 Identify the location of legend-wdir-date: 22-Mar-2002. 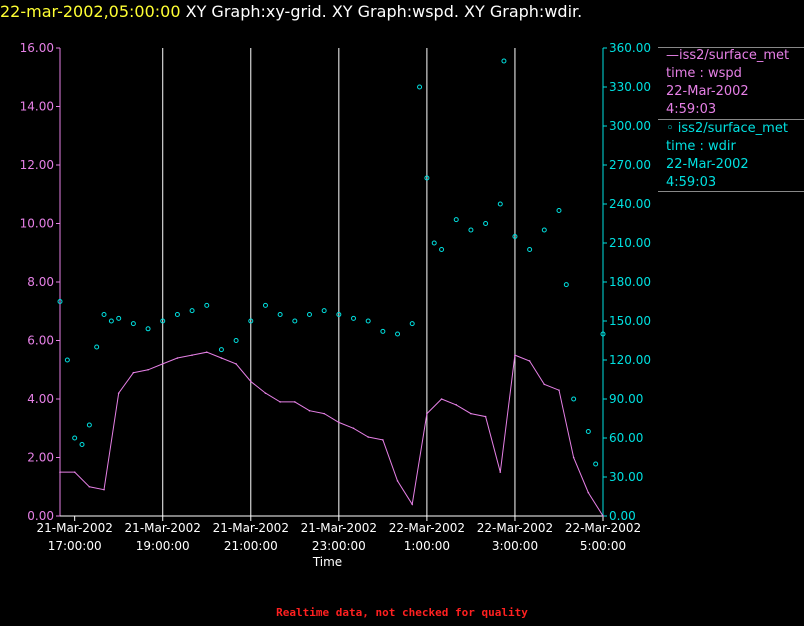
(707, 164).